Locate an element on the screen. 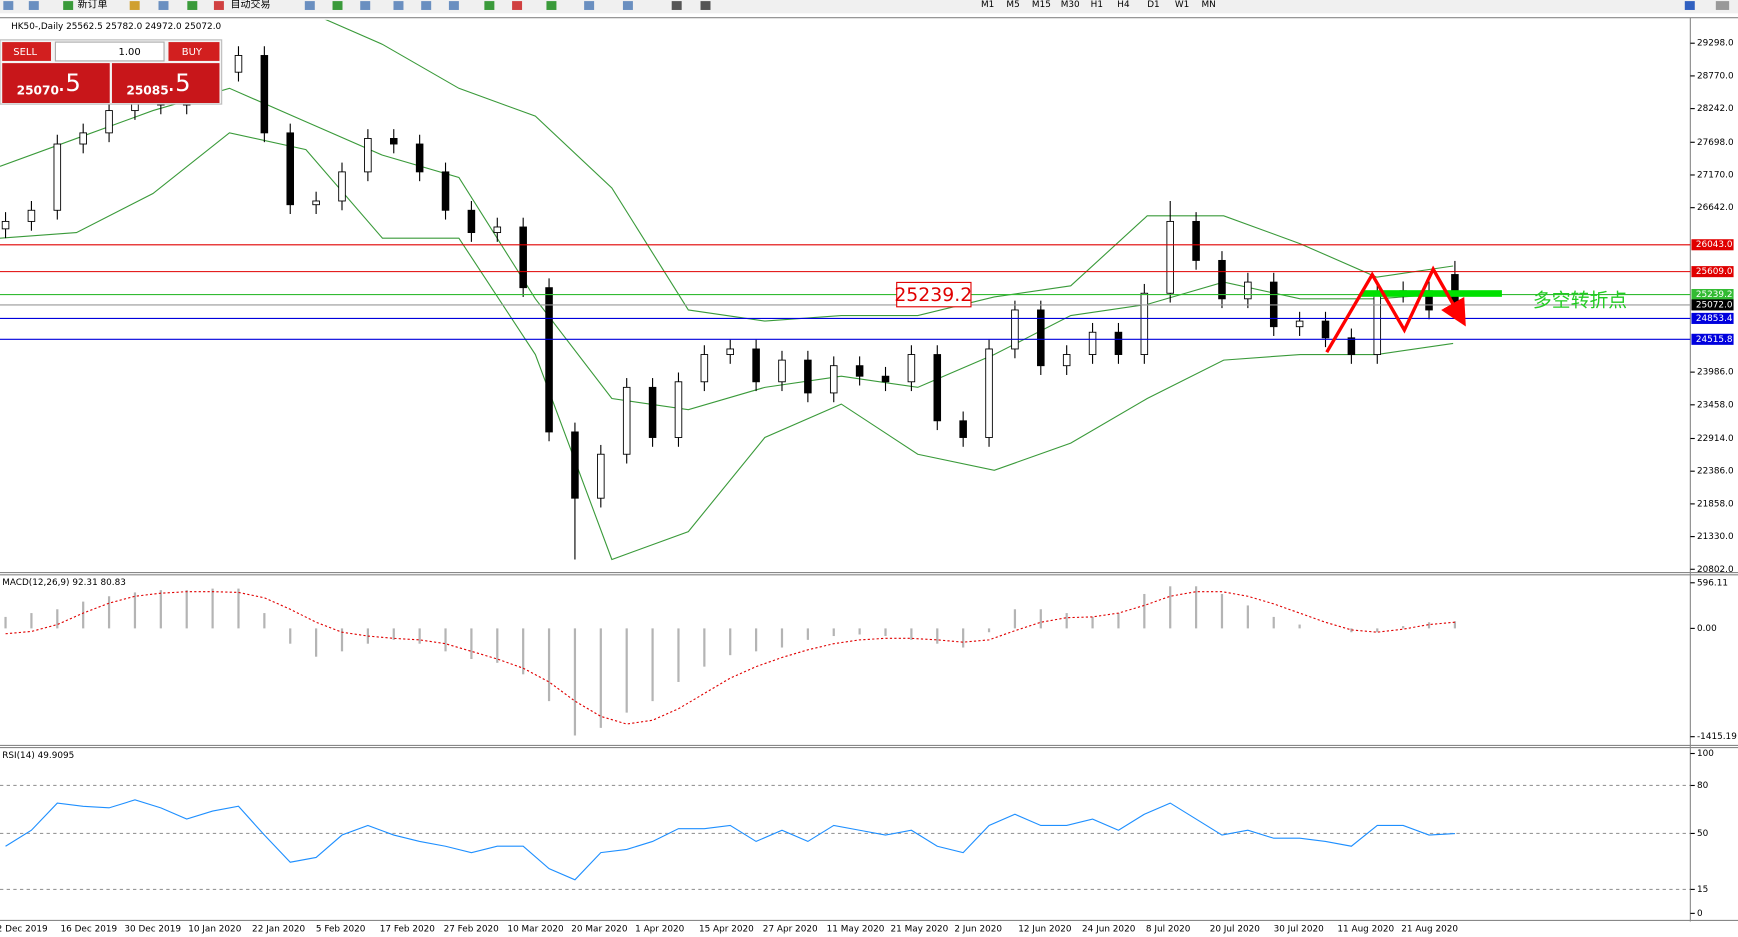 The image size is (1738, 937). buy-button is located at coordinates (194, 51).